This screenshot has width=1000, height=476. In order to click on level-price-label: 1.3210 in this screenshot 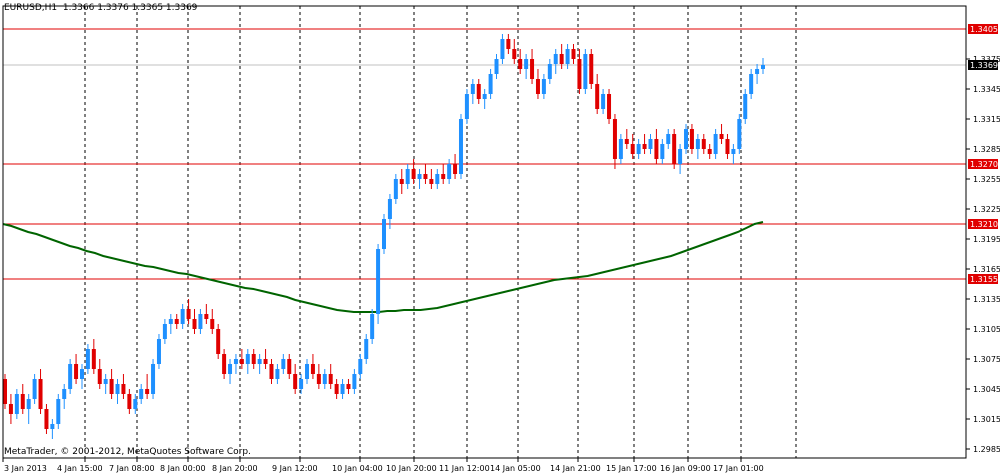, I will do `click(984, 224)`.